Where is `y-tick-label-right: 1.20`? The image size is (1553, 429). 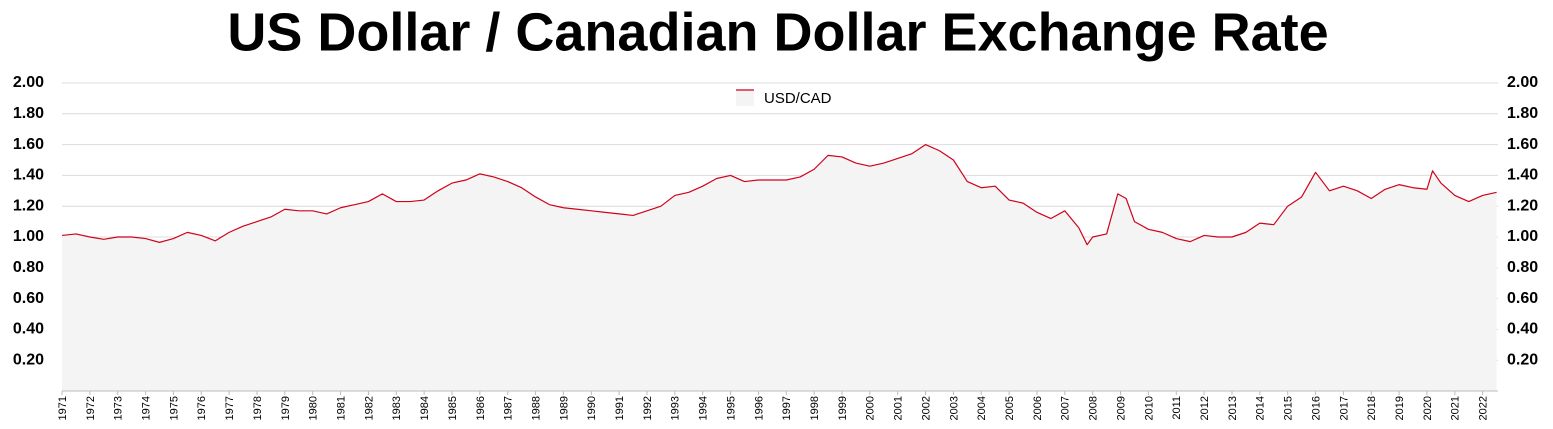 y-tick-label-right: 1.20 is located at coordinates (1522, 205).